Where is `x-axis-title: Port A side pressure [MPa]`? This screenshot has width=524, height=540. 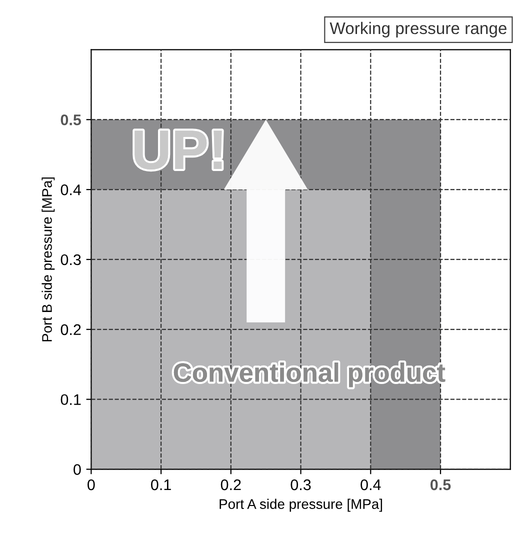 x-axis-title: Port A side pressure [MPa] is located at coordinates (301, 505).